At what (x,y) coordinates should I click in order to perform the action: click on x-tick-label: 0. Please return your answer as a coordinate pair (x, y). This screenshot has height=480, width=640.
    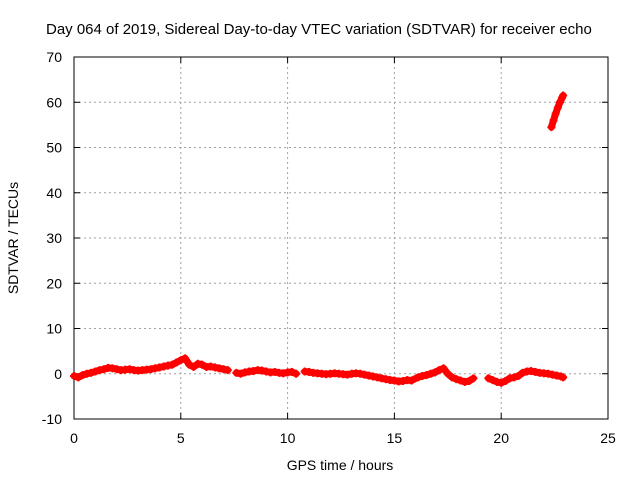
    Looking at the image, I should click on (74, 438).